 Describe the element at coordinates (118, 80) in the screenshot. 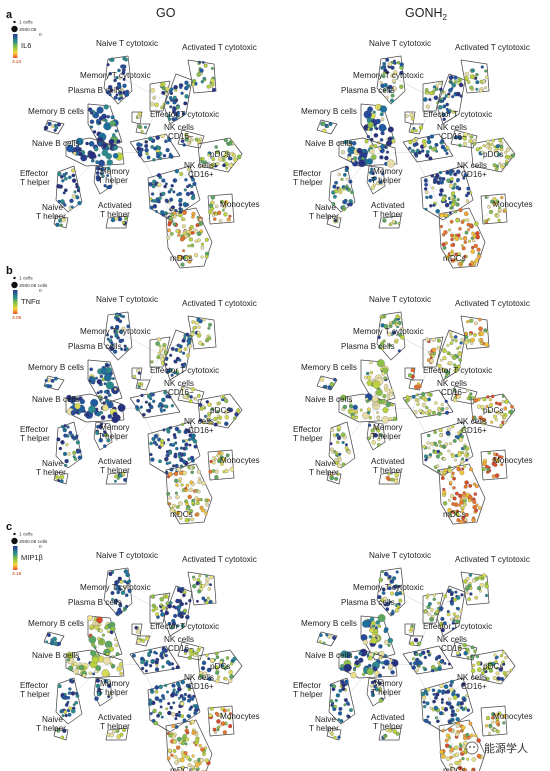

I see `cluster-naive-t-cytotoxic` at that location.